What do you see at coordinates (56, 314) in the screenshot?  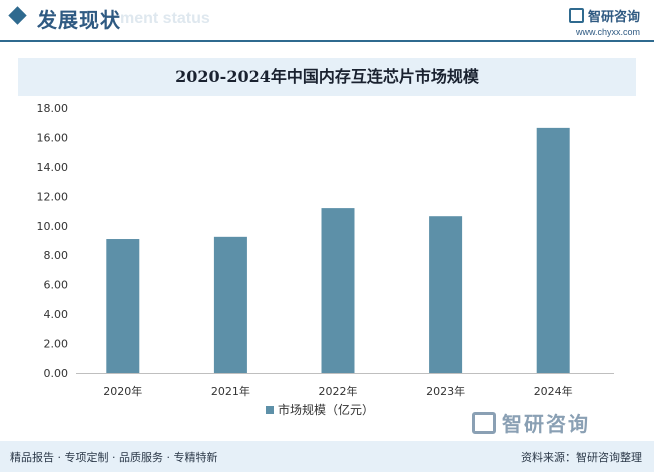 I see `y-tick-label: 4.00` at bounding box center [56, 314].